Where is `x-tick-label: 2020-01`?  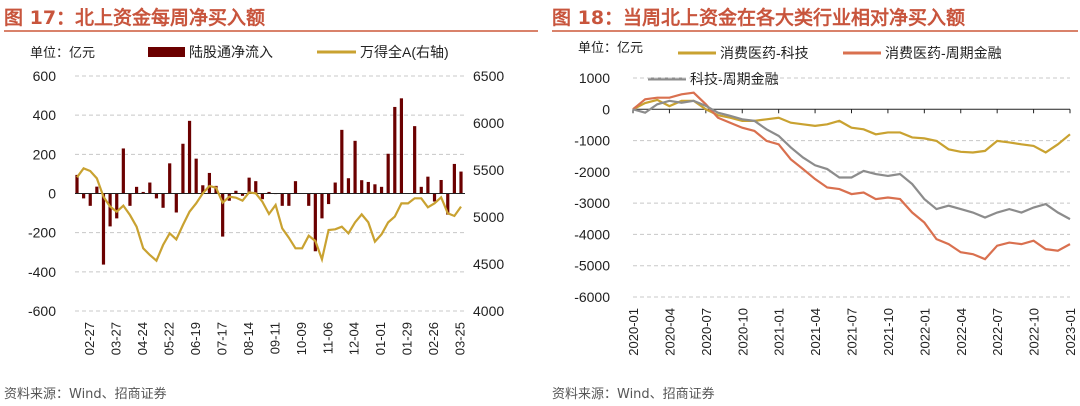 x-tick-label: 2020-01 is located at coordinates (633, 332).